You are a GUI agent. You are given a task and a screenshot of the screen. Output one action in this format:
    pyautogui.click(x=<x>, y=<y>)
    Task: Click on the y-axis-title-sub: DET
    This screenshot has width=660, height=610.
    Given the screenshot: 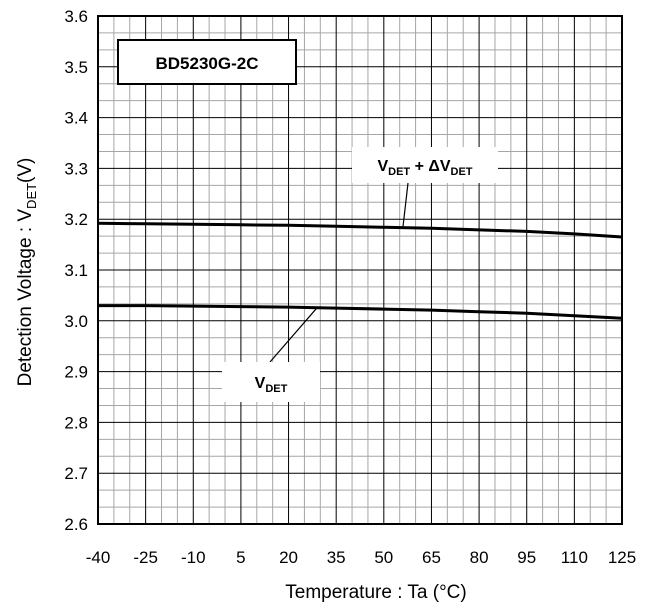 What is the action you would take?
    pyautogui.click(x=31, y=196)
    